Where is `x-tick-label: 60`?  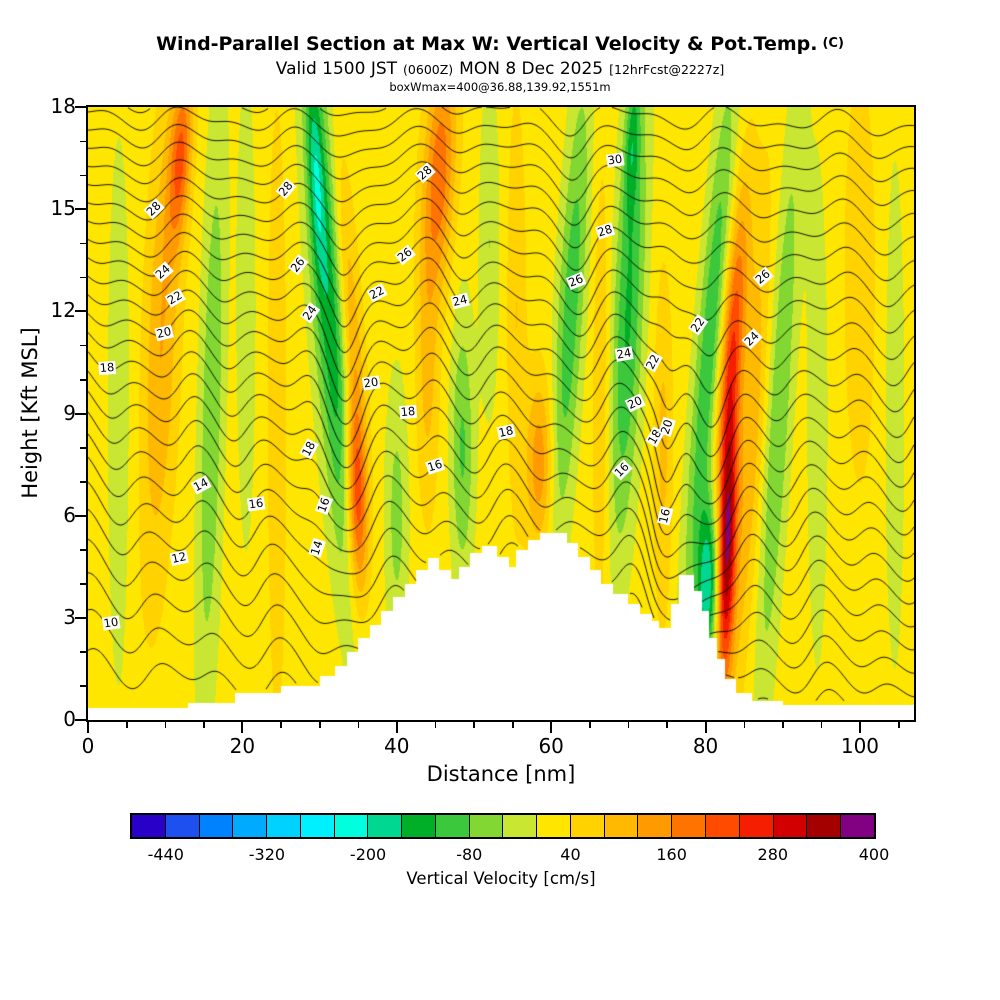
x-tick-label: 60 is located at coordinates (551, 746).